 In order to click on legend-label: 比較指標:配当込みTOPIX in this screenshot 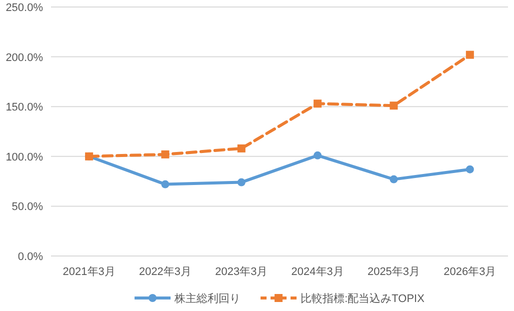, I will do `click(363, 298)`.